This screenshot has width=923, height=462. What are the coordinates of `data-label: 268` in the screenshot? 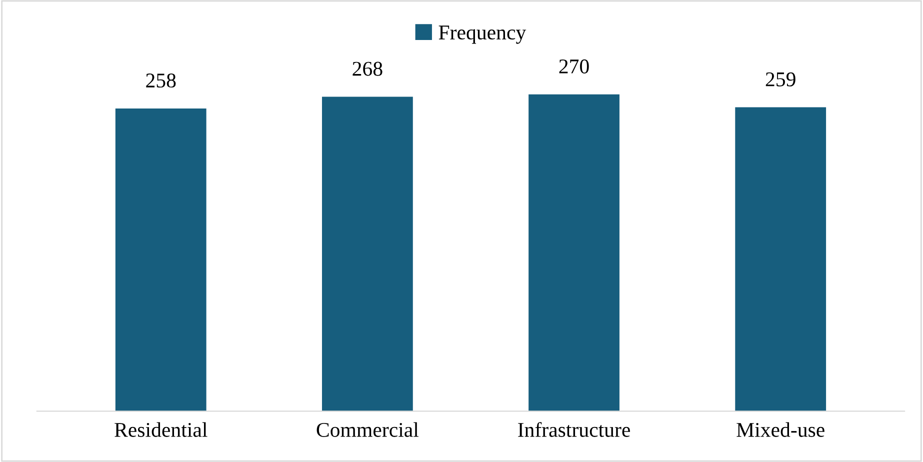 It's located at (367, 69).